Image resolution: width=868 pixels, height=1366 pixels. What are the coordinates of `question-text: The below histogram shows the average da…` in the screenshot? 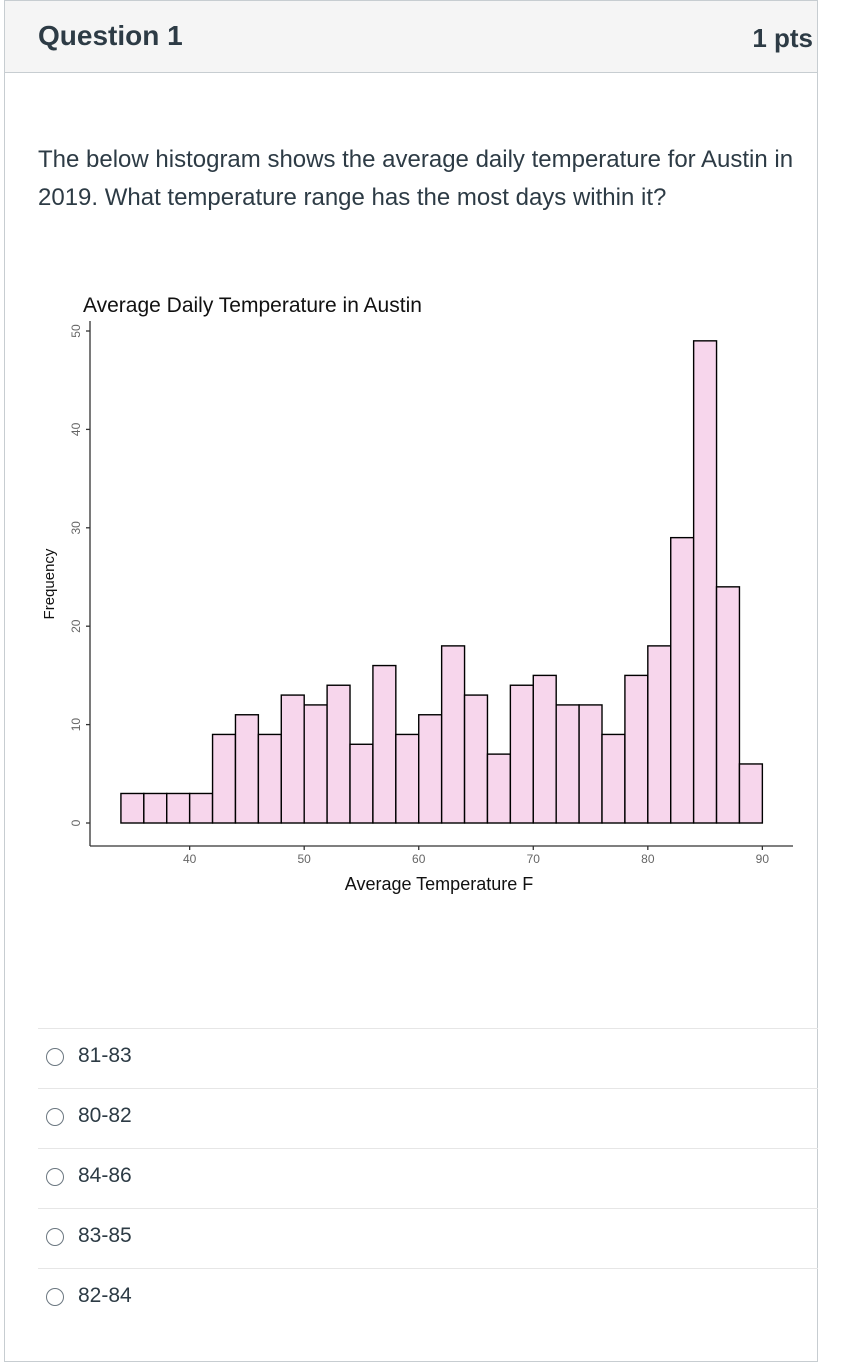 It's located at (416, 178).